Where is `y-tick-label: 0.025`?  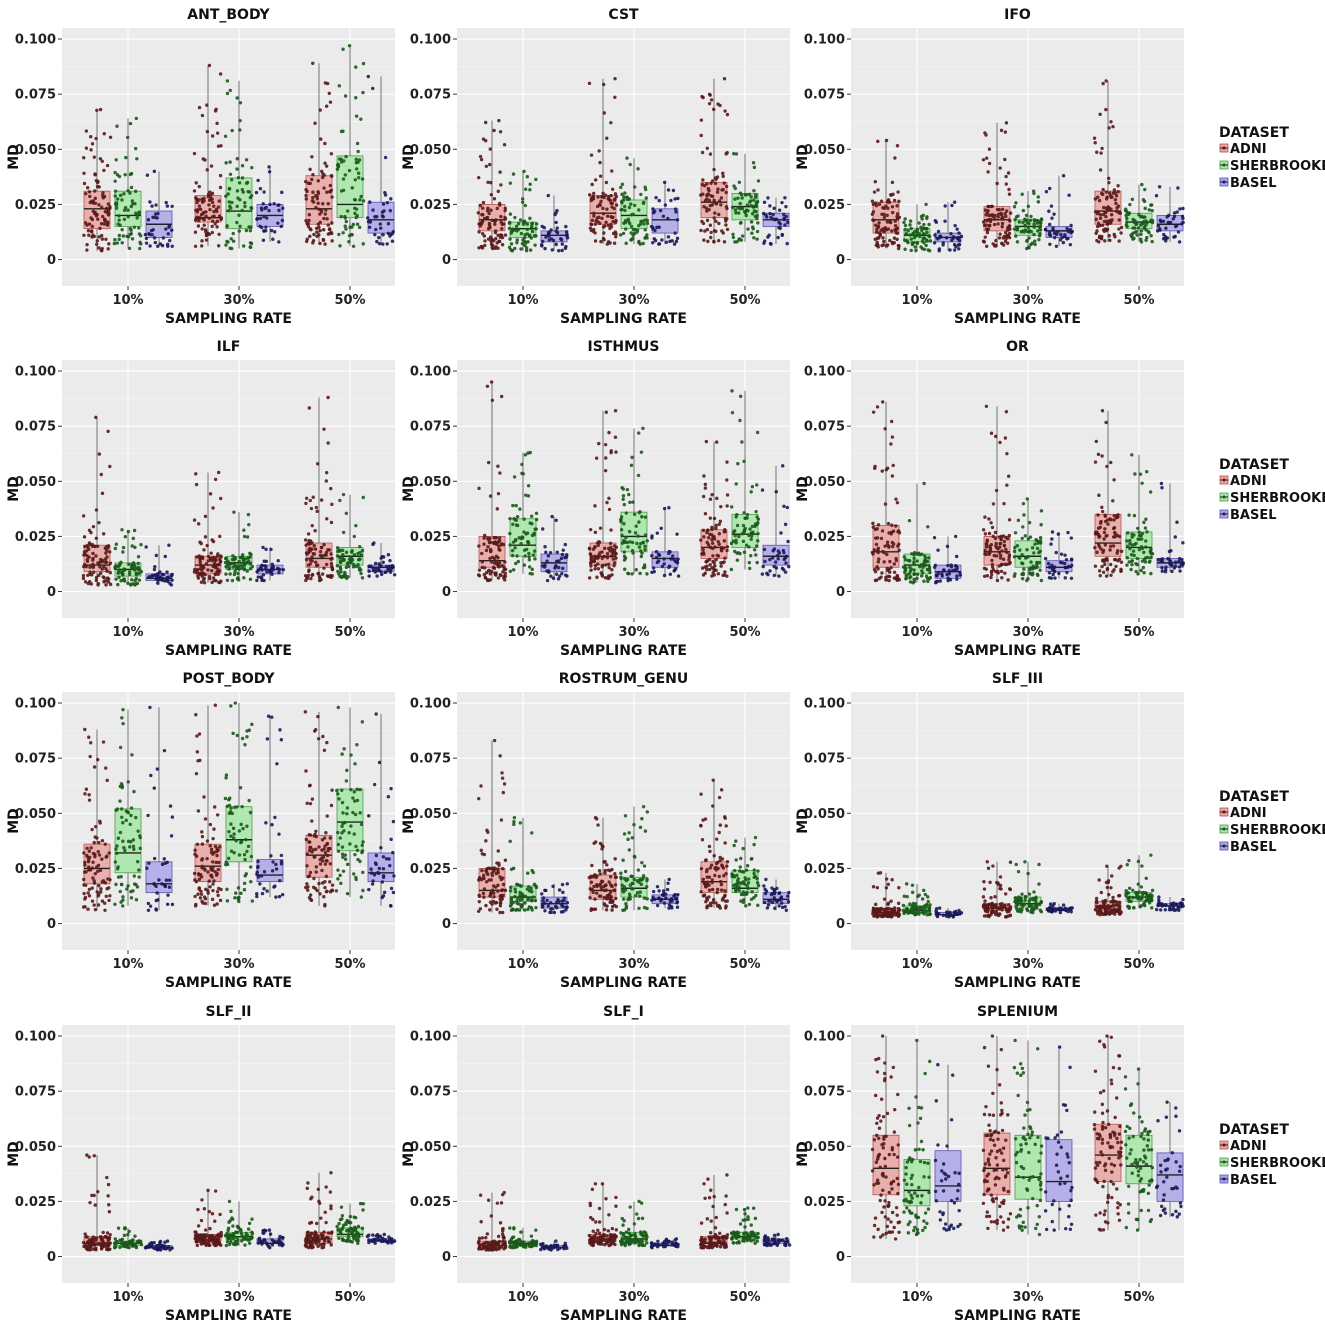 y-tick-label: 0.025 is located at coordinates (824, 537).